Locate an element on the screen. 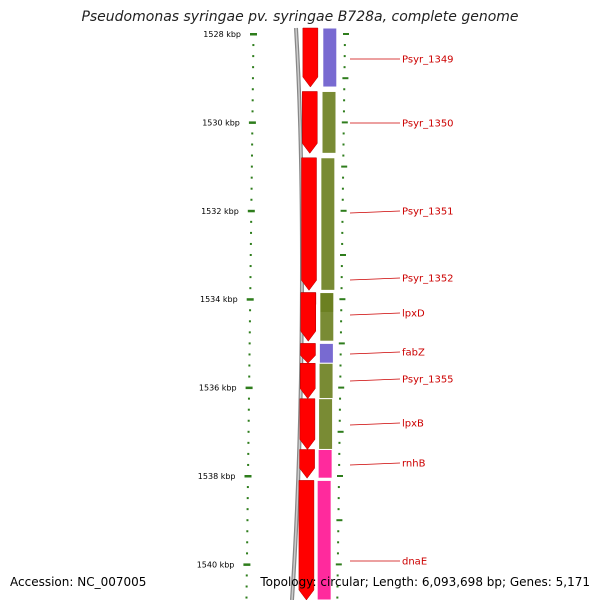 This screenshot has width=600, height=600. tick-label: 1538 kbp is located at coordinates (217, 476).